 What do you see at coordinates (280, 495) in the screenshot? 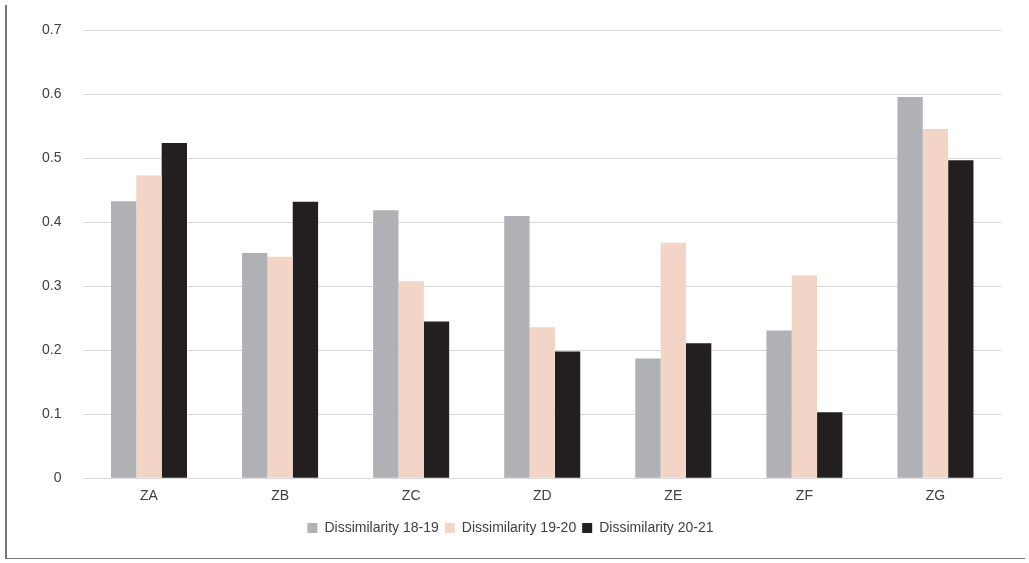
I see `x-tick-label: ZB` at bounding box center [280, 495].